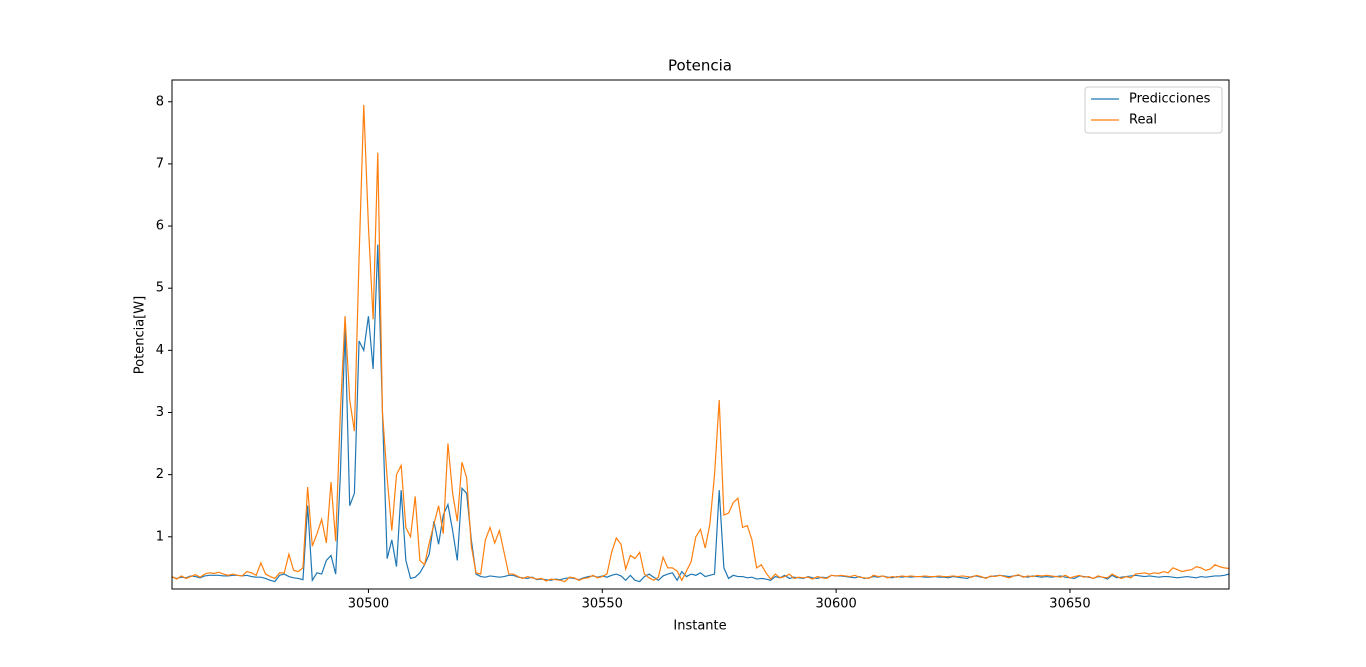 The image size is (1366, 667). What do you see at coordinates (160, 288) in the screenshot?
I see `y-tick-label: 5` at bounding box center [160, 288].